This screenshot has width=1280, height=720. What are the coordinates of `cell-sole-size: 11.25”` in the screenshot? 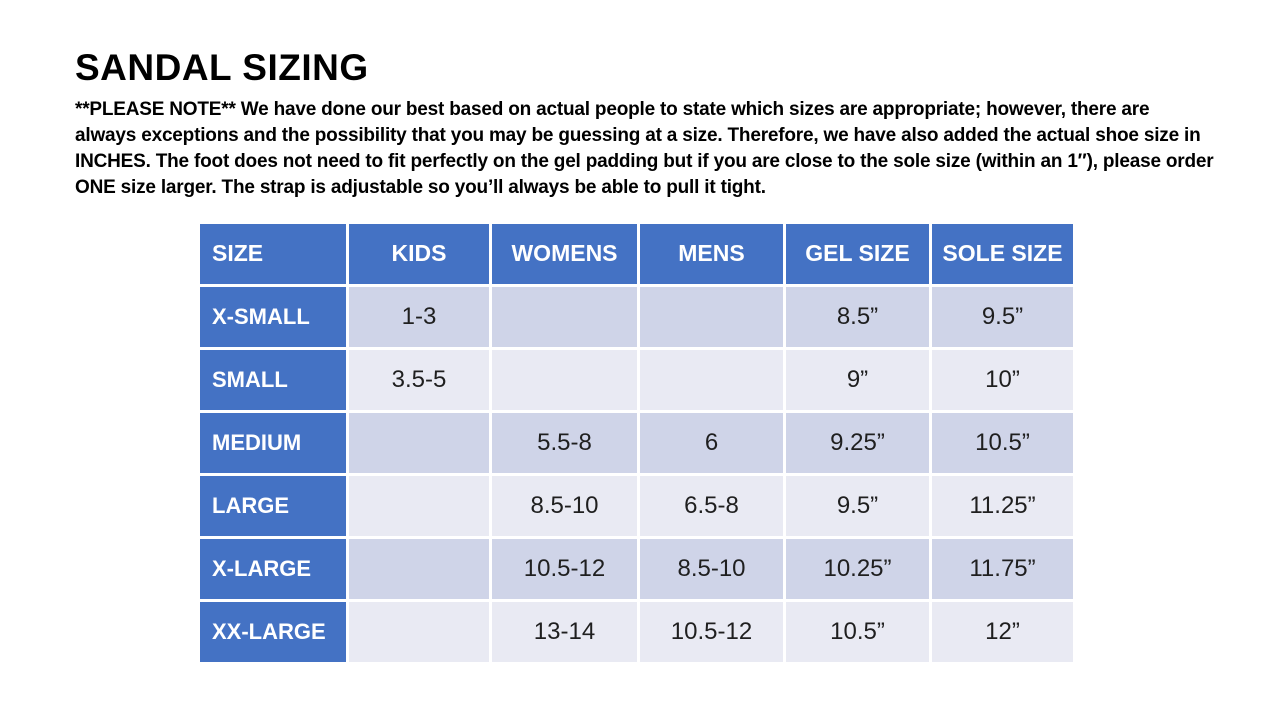 It's located at (1002, 505).